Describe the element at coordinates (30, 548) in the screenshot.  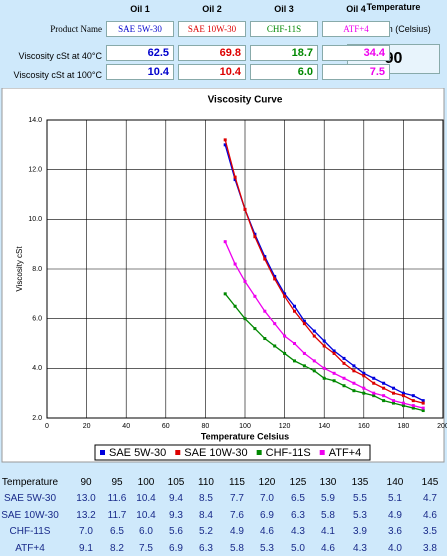
I see `table-cell: ATF+4` at that location.